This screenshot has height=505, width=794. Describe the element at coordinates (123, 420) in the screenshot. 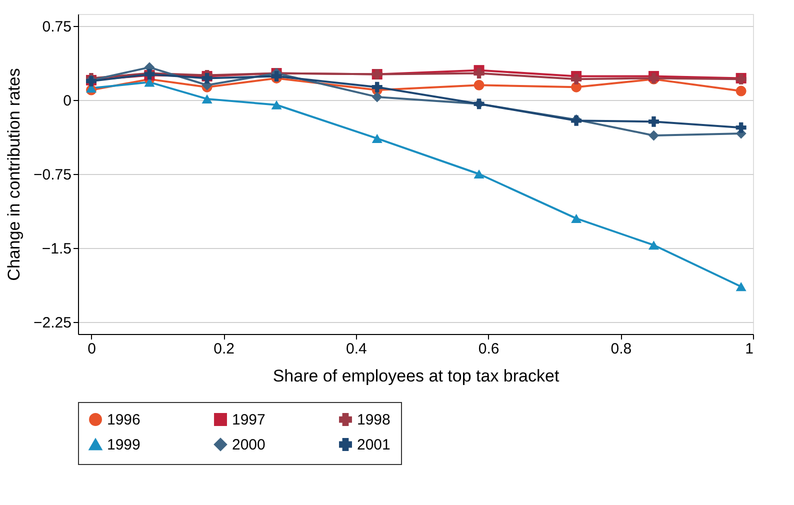

I see `legend-label: 1996` at that location.